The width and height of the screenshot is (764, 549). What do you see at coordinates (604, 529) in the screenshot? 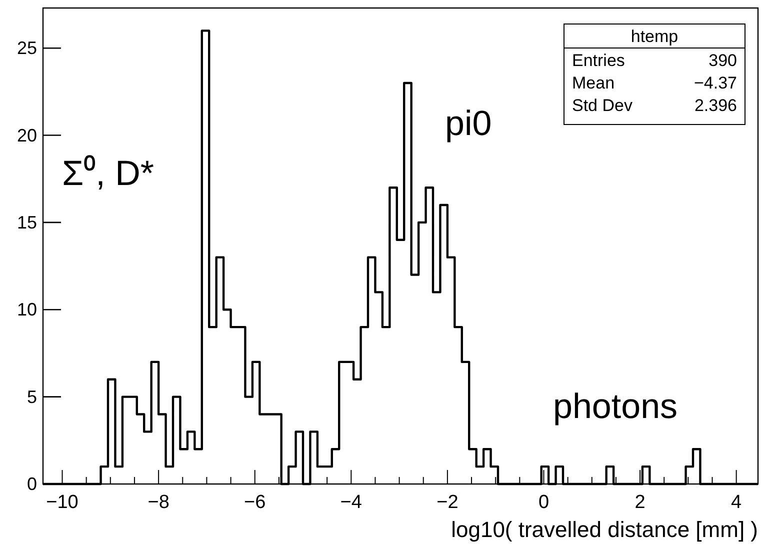
I see `x-axis-title: log10( travelled distance [mm] )` at bounding box center [604, 529].